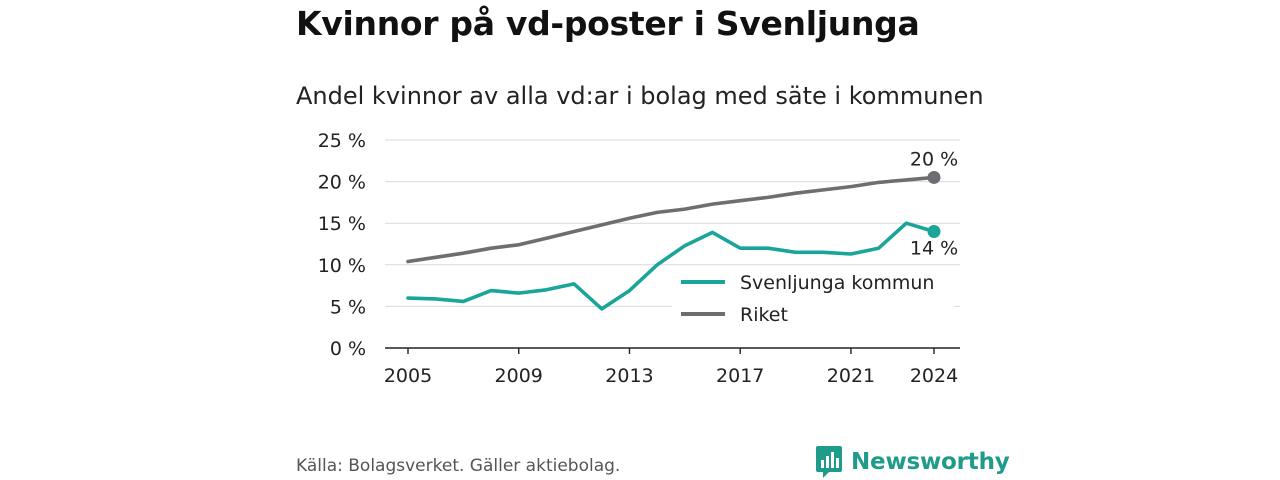 This screenshot has height=480, width=1280. Describe the element at coordinates (829, 462) in the screenshot. I see `newsworthy-logo-icon` at that location.